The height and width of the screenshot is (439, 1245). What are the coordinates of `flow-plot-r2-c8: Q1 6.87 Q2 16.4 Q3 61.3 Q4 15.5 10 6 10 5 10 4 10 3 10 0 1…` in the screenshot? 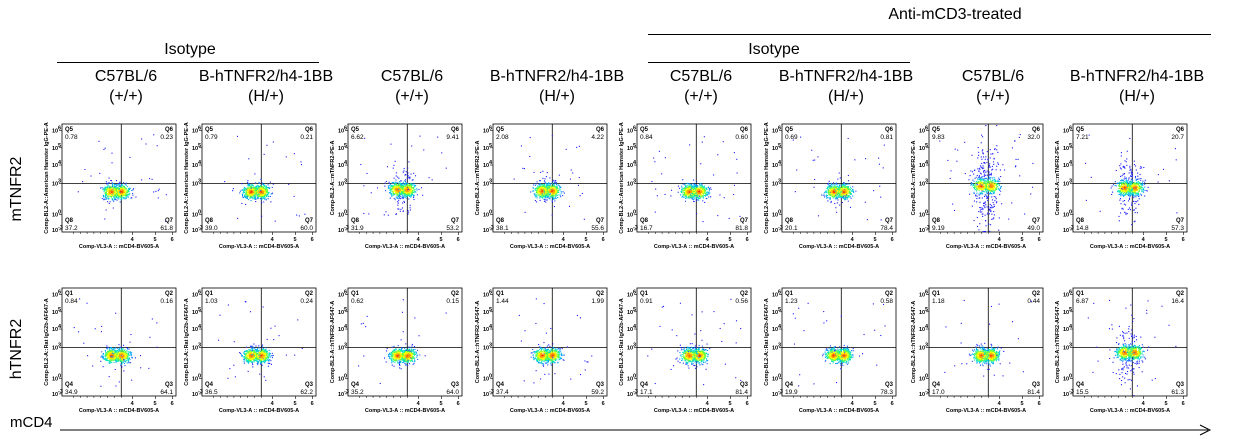 It's located at (1122, 348).